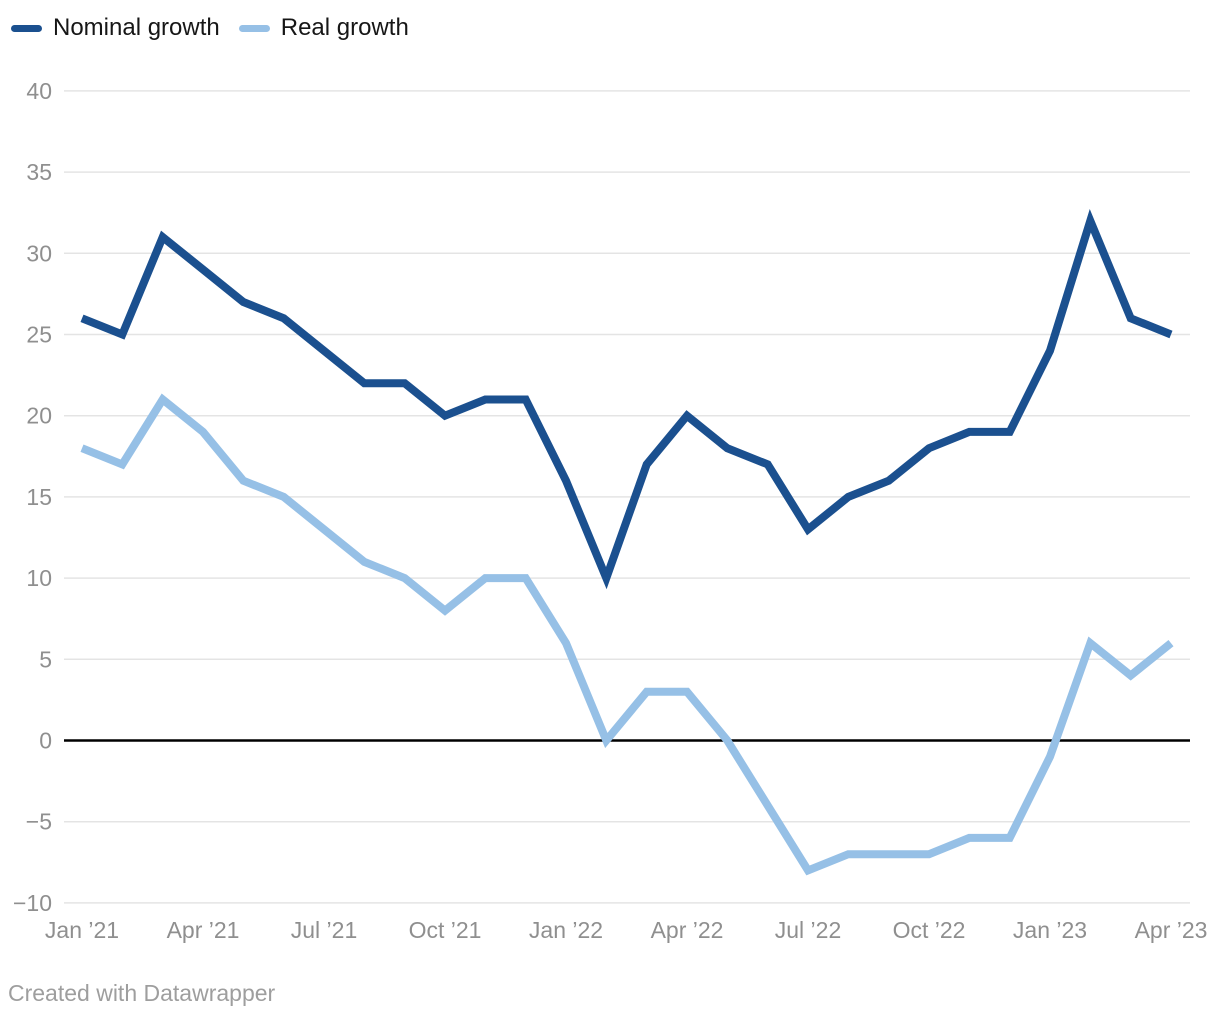  Describe the element at coordinates (82, 930) in the screenshot. I see `x-tick-label: Jan ’21` at that location.